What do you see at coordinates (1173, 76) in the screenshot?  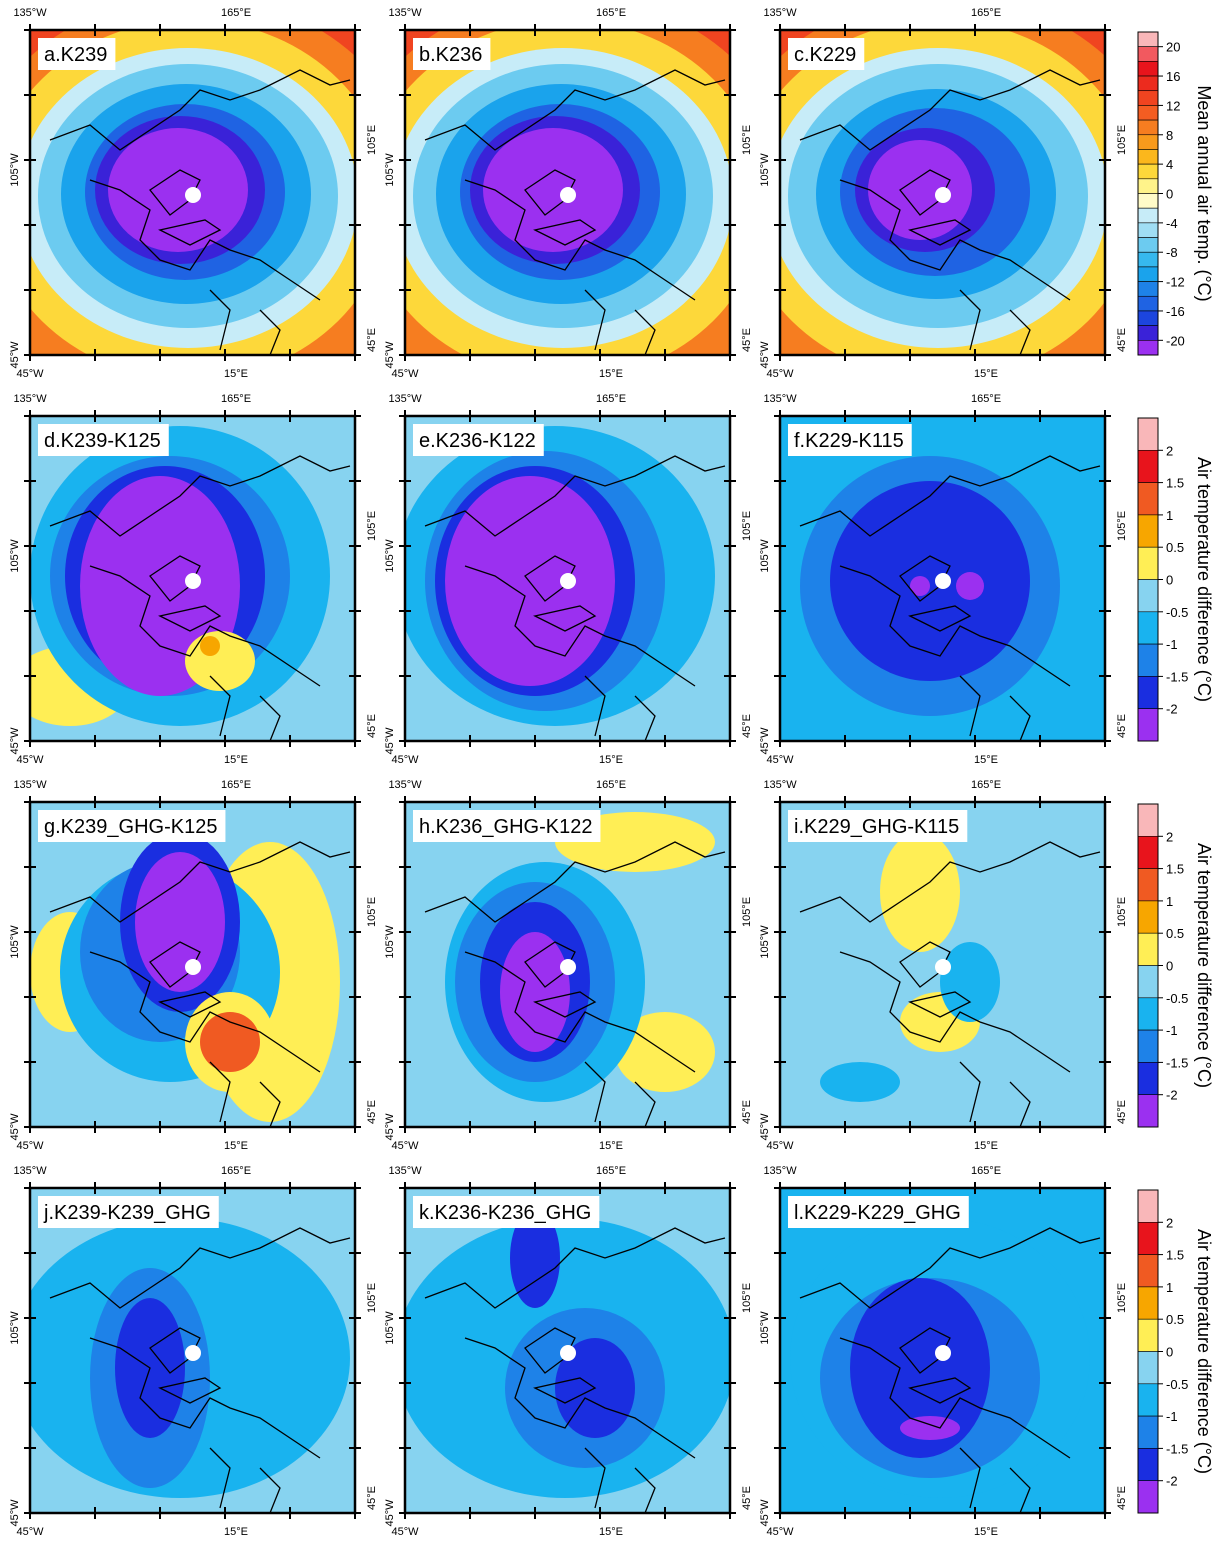 I see `colorbar-tick-label: 16` at bounding box center [1173, 76].